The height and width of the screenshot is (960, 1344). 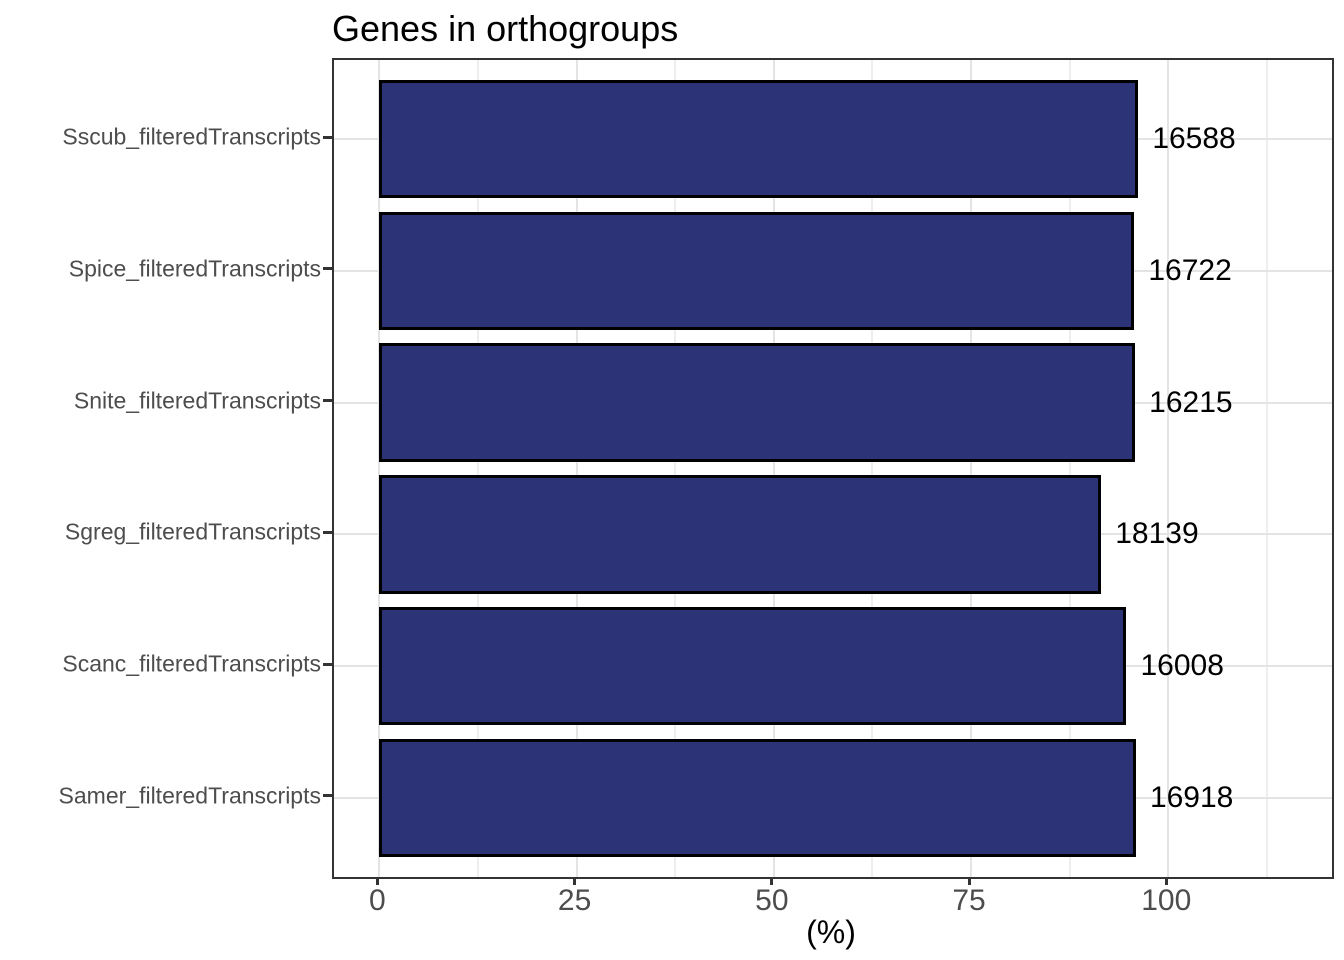 What do you see at coordinates (831, 932) in the screenshot?
I see `x-axis-title: (%)` at bounding box center [831, 932].